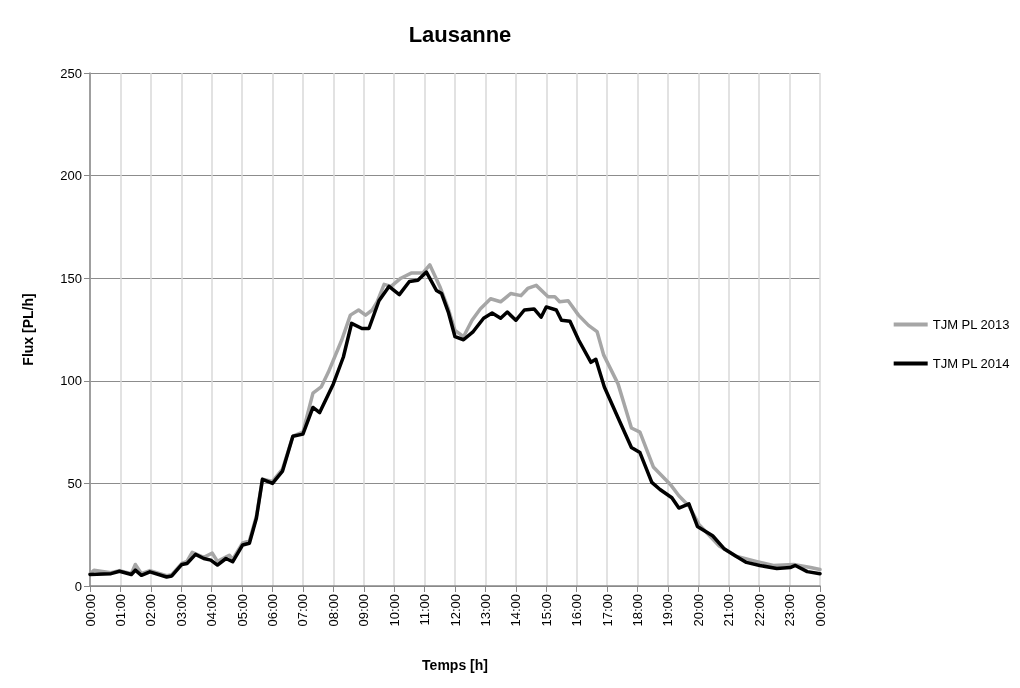 This screenshot has height=688, width=1020. What do you see at coordinates (516, 610) in the screenshot?
I see `x-tick-label: 14:00` at bounding box center [516, 610].